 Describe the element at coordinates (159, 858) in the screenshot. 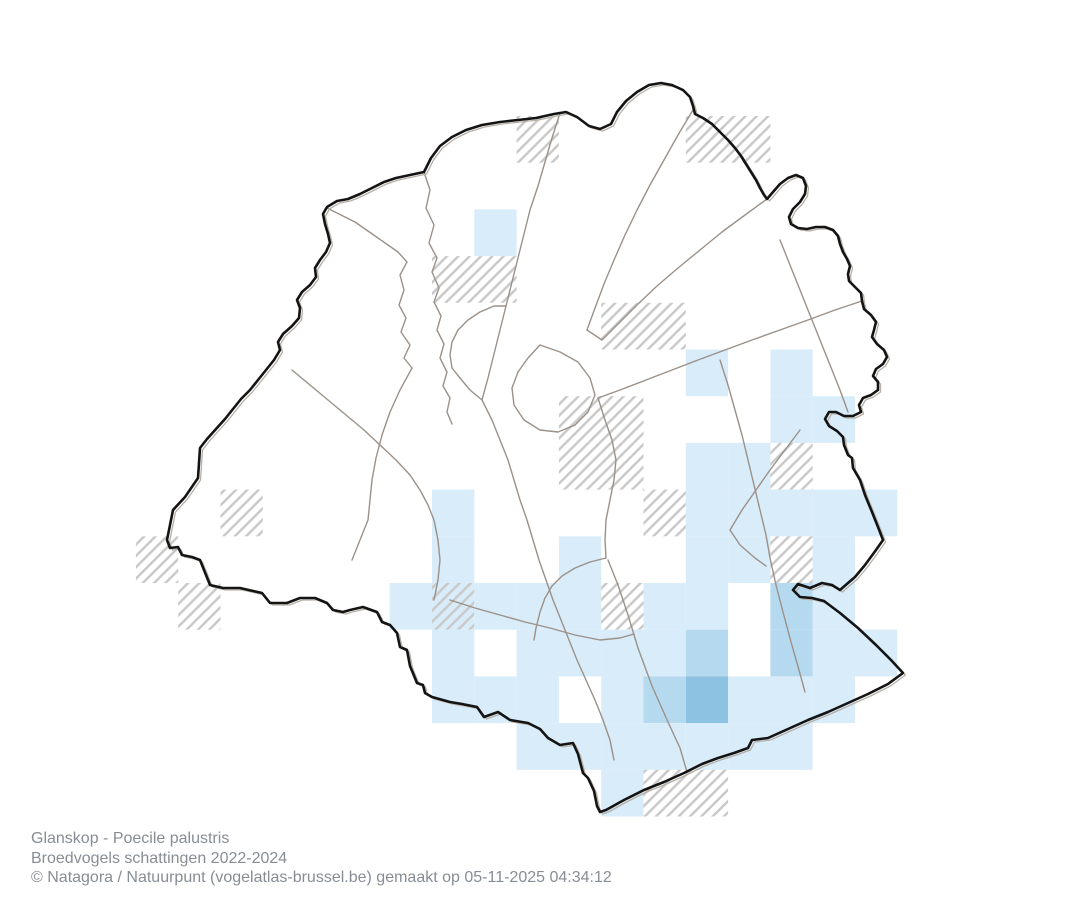

I see `atlas-subtitle: Broedvogels schattingen 2022-2024` at that location.